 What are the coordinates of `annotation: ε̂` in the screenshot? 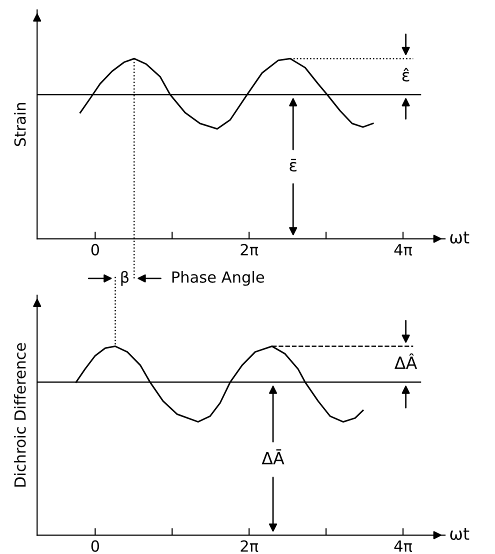 It's located at (406, 75).